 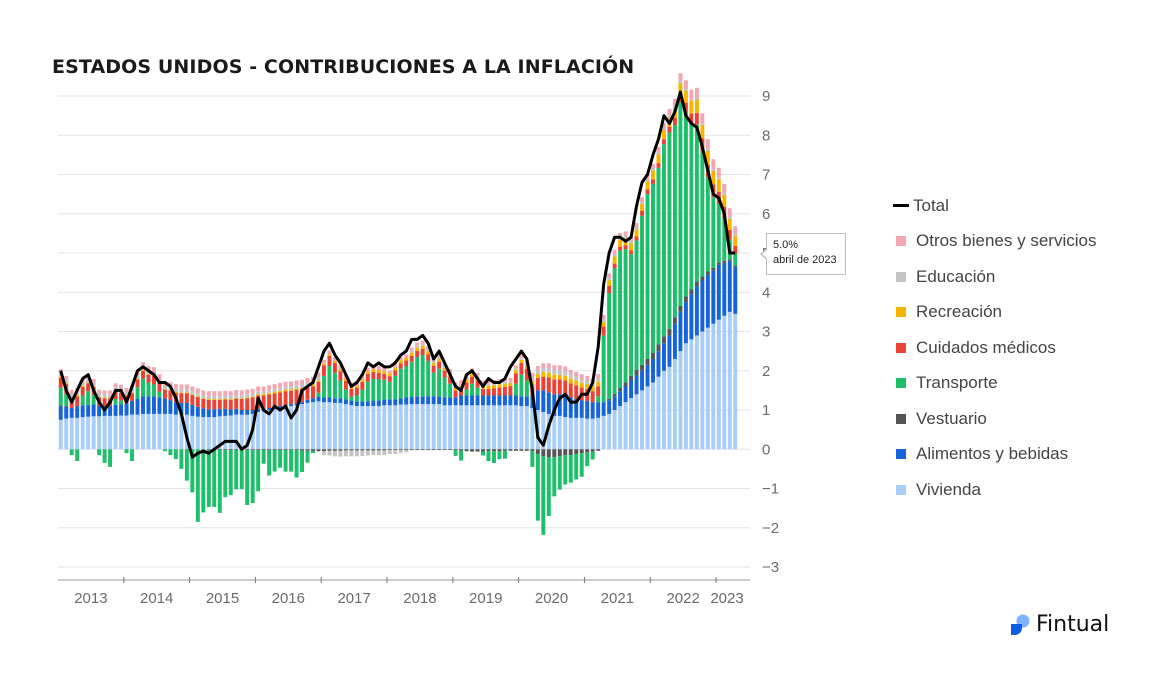 What do you see at coordinates (617, 598) in the screenshot?
I see `x-tick-label: 2021` at bounding box center [617, 598].